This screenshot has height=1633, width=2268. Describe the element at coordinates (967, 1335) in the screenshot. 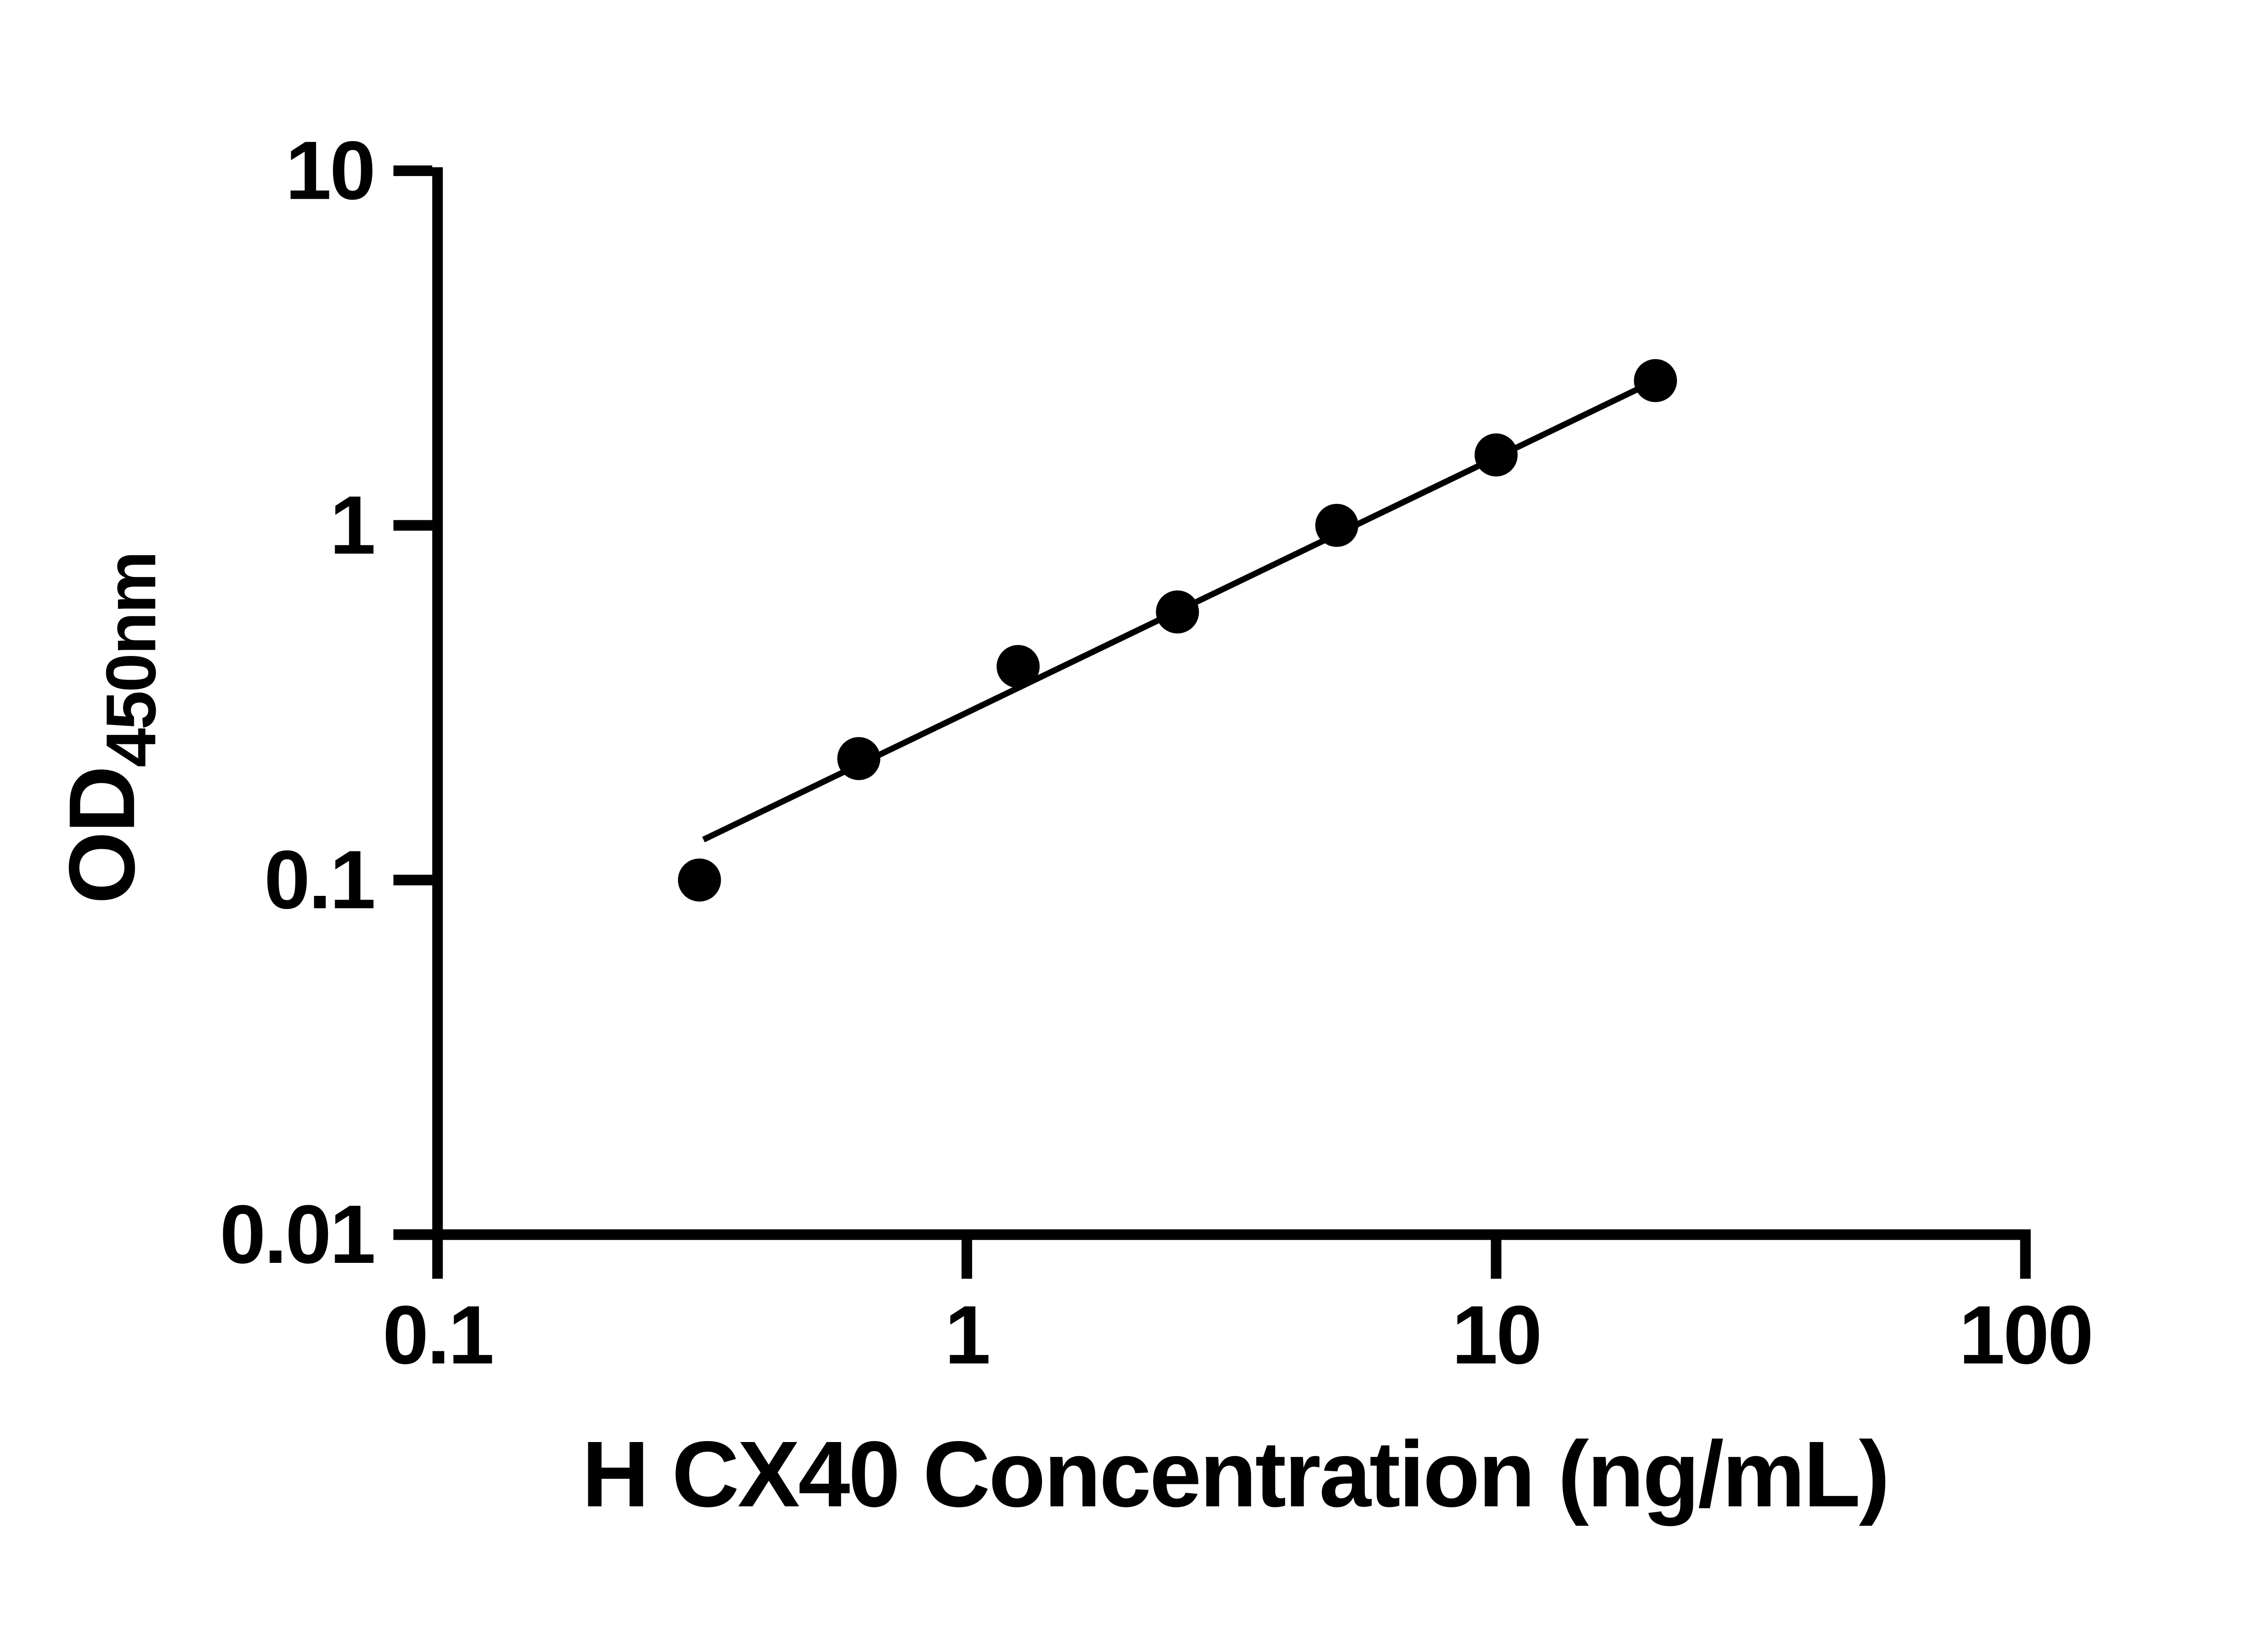

I see `x-tick-label: 1` at that location.